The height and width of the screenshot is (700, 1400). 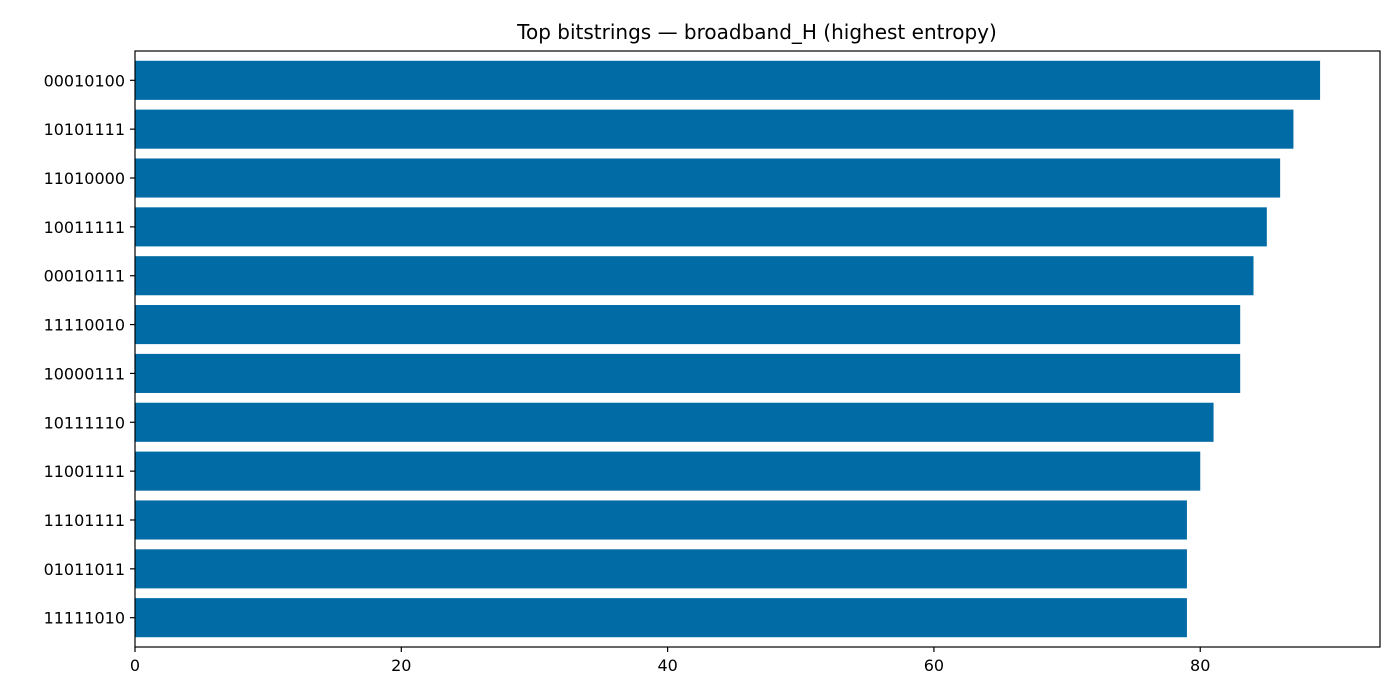 I want to click on y-tick-label: 11010000, so click(x=84, y=178).